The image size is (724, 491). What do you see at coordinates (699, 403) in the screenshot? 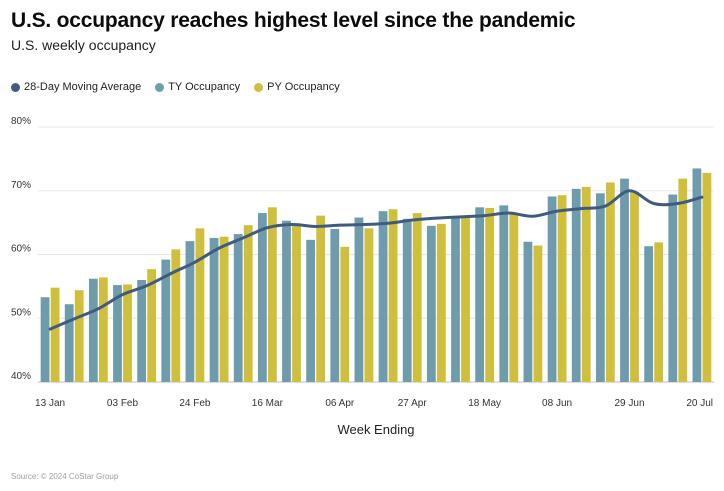
I see `x-tick-label: 20 Jul` at bounding box center [699, 403].